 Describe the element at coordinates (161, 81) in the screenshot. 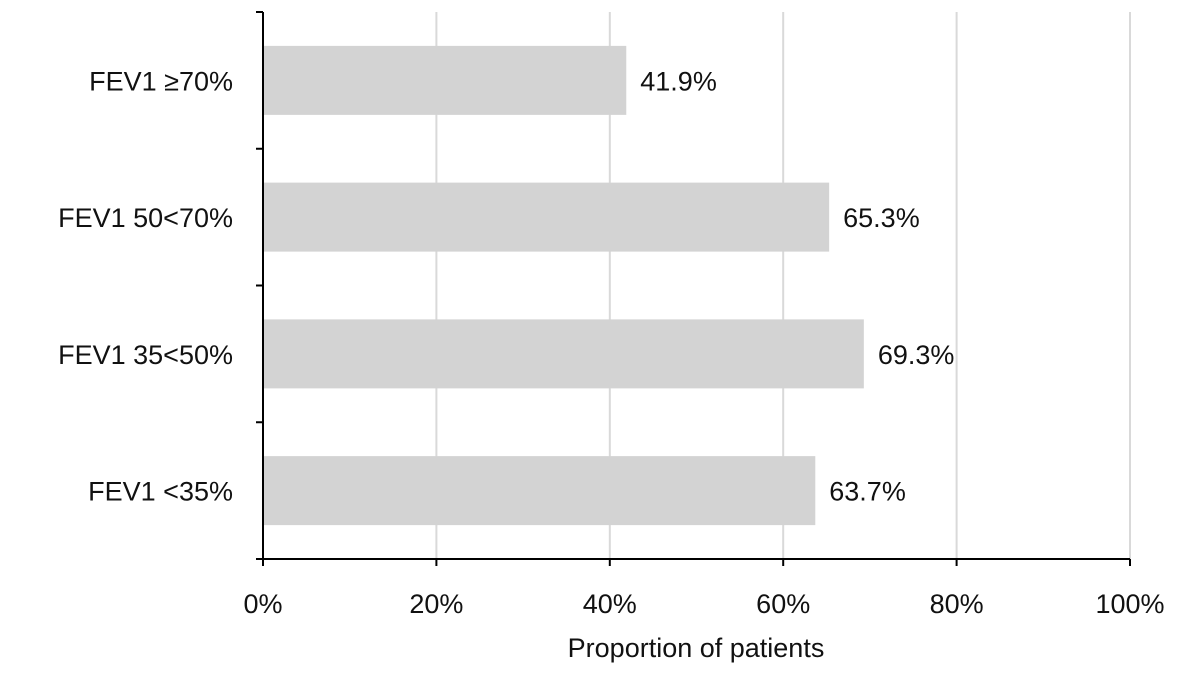

I see `category-label-0: FEV1 ≥70%` at that location.